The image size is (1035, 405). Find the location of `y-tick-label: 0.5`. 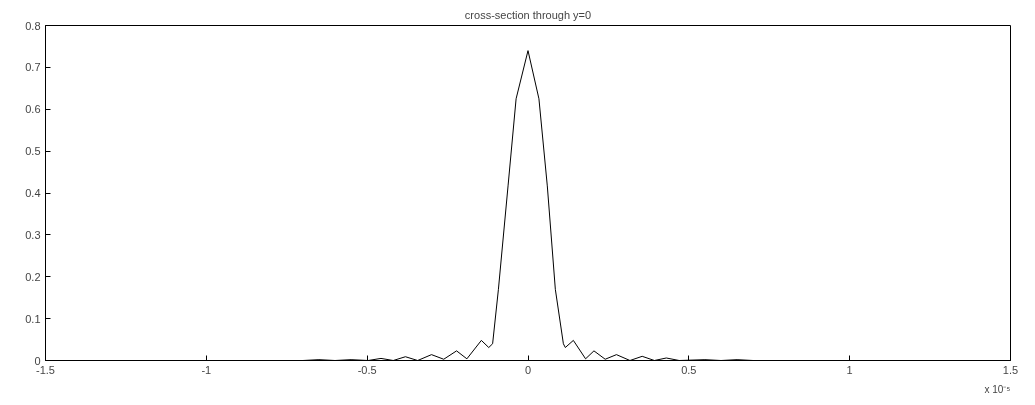

y-tick-label: 0.5 is located at coordinates (33, 151).